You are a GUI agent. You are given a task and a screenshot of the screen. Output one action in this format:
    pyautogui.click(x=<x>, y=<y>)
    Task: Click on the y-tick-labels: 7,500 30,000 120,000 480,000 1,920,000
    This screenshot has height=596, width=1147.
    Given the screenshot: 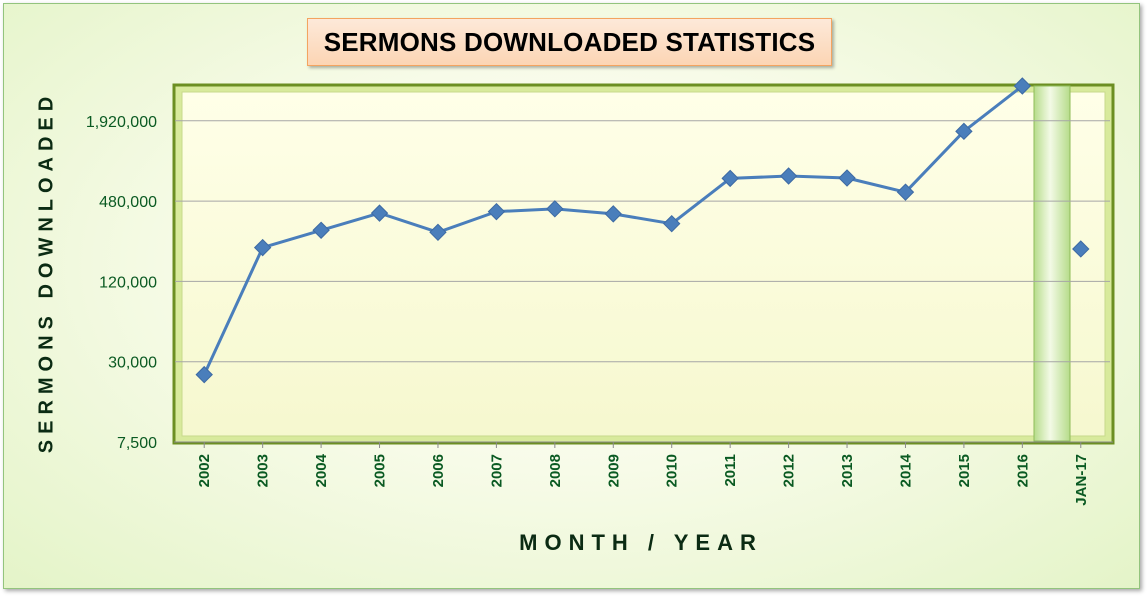 What is the action you would take?
    pyautogui.click(x=121, y=283)
    